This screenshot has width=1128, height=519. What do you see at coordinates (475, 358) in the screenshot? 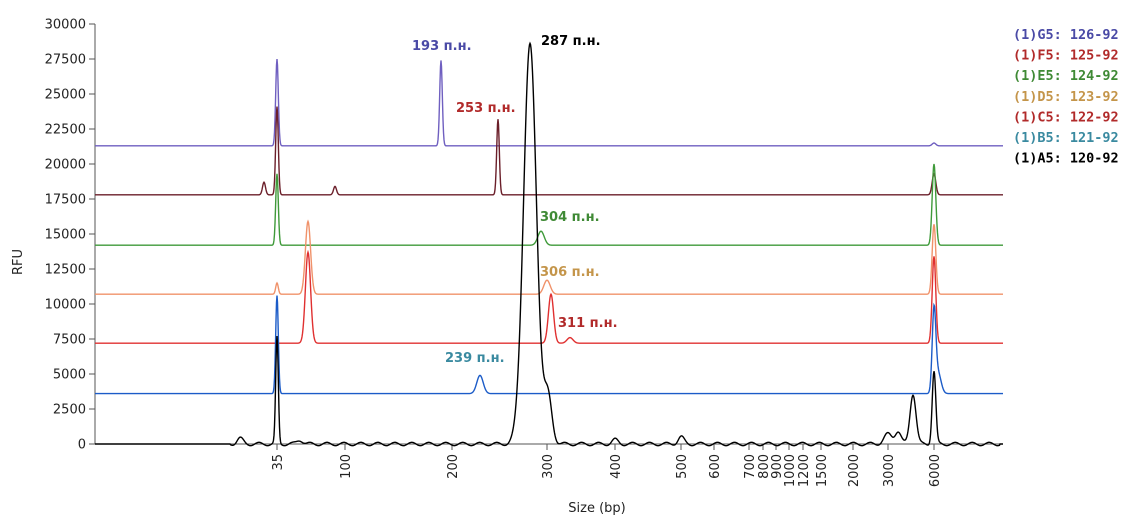
I see `peak-label: 239 п.н.` at bounding box center [475, 358].